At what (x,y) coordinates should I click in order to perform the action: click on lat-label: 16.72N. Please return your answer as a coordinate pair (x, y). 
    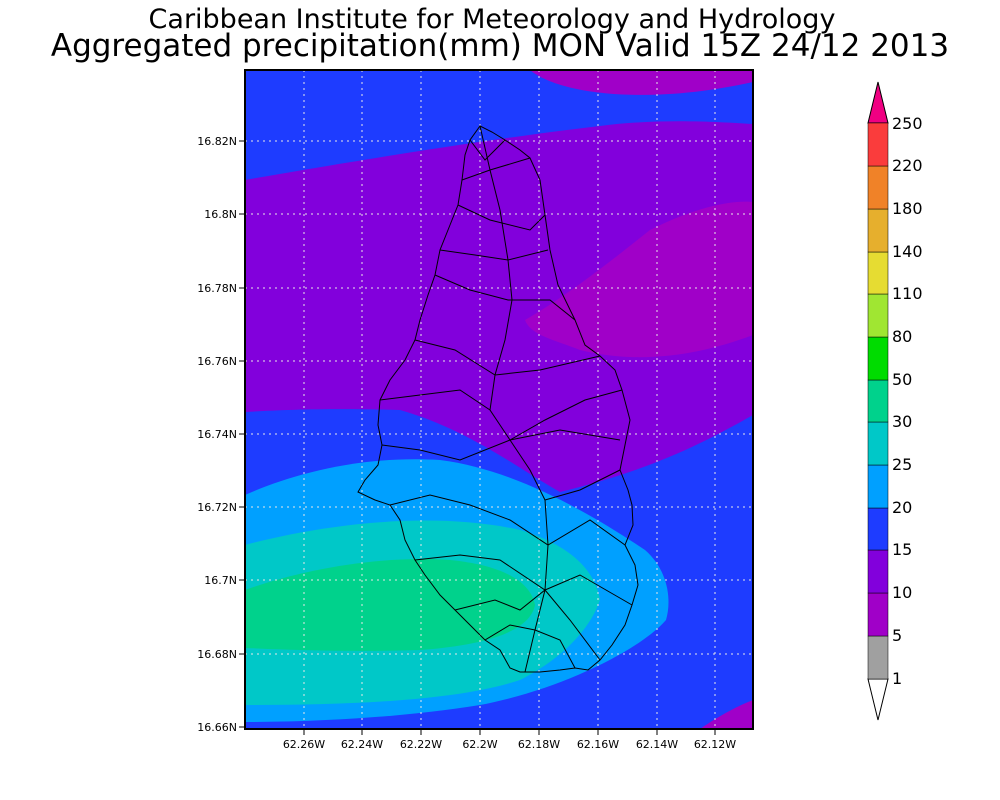
    Looking at the image, I should click on (217, 507).